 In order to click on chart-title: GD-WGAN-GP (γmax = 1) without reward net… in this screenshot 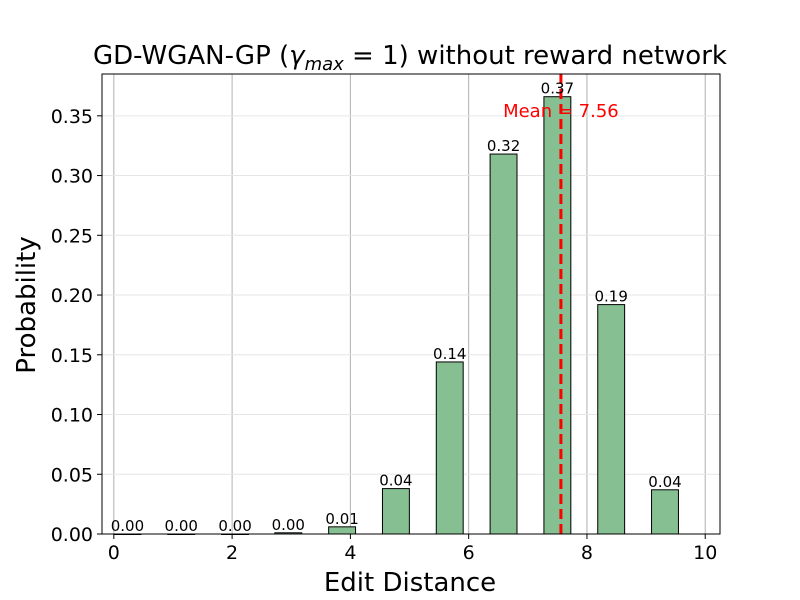, I will do `click(410, 58)`.